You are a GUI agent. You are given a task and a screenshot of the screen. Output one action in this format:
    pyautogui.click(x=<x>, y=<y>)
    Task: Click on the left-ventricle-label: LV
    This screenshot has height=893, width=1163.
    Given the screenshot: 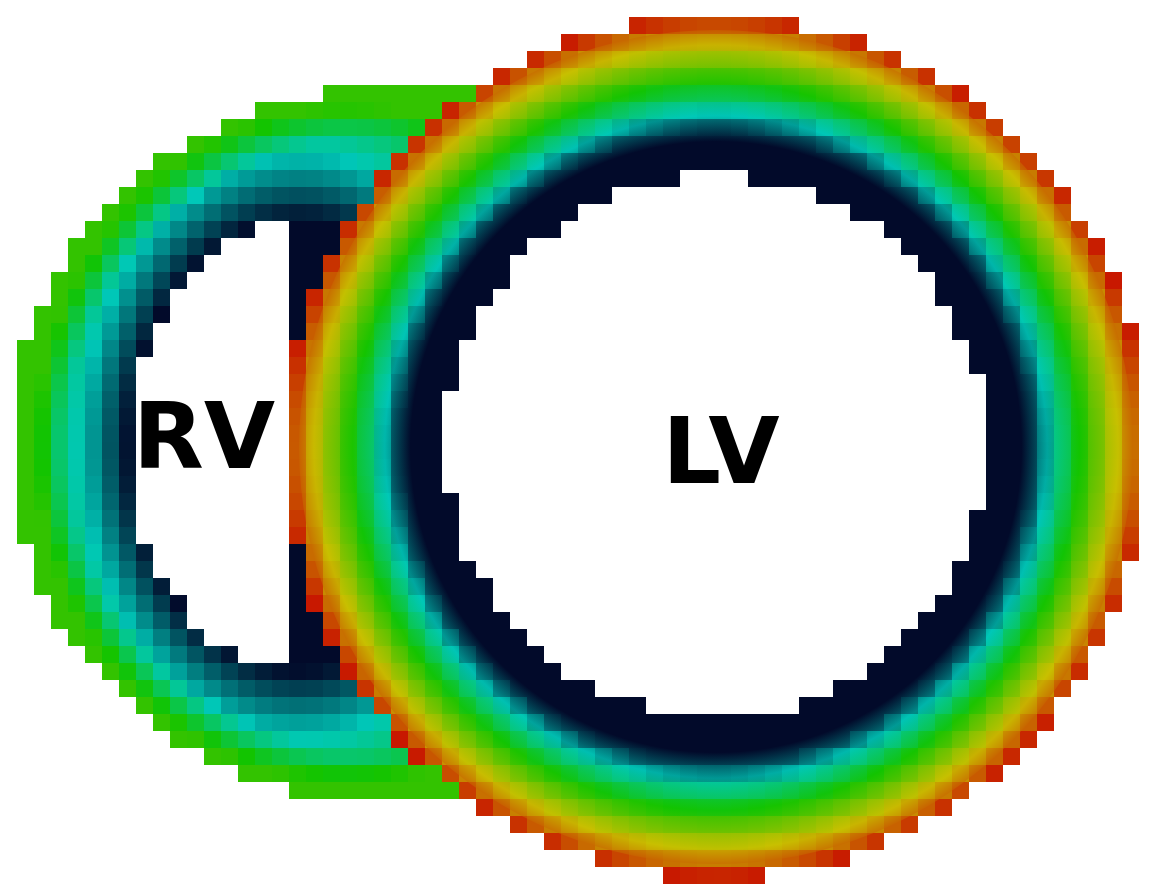 What is the action you would take?
    pyautogui.click(x=721, y=451)
    